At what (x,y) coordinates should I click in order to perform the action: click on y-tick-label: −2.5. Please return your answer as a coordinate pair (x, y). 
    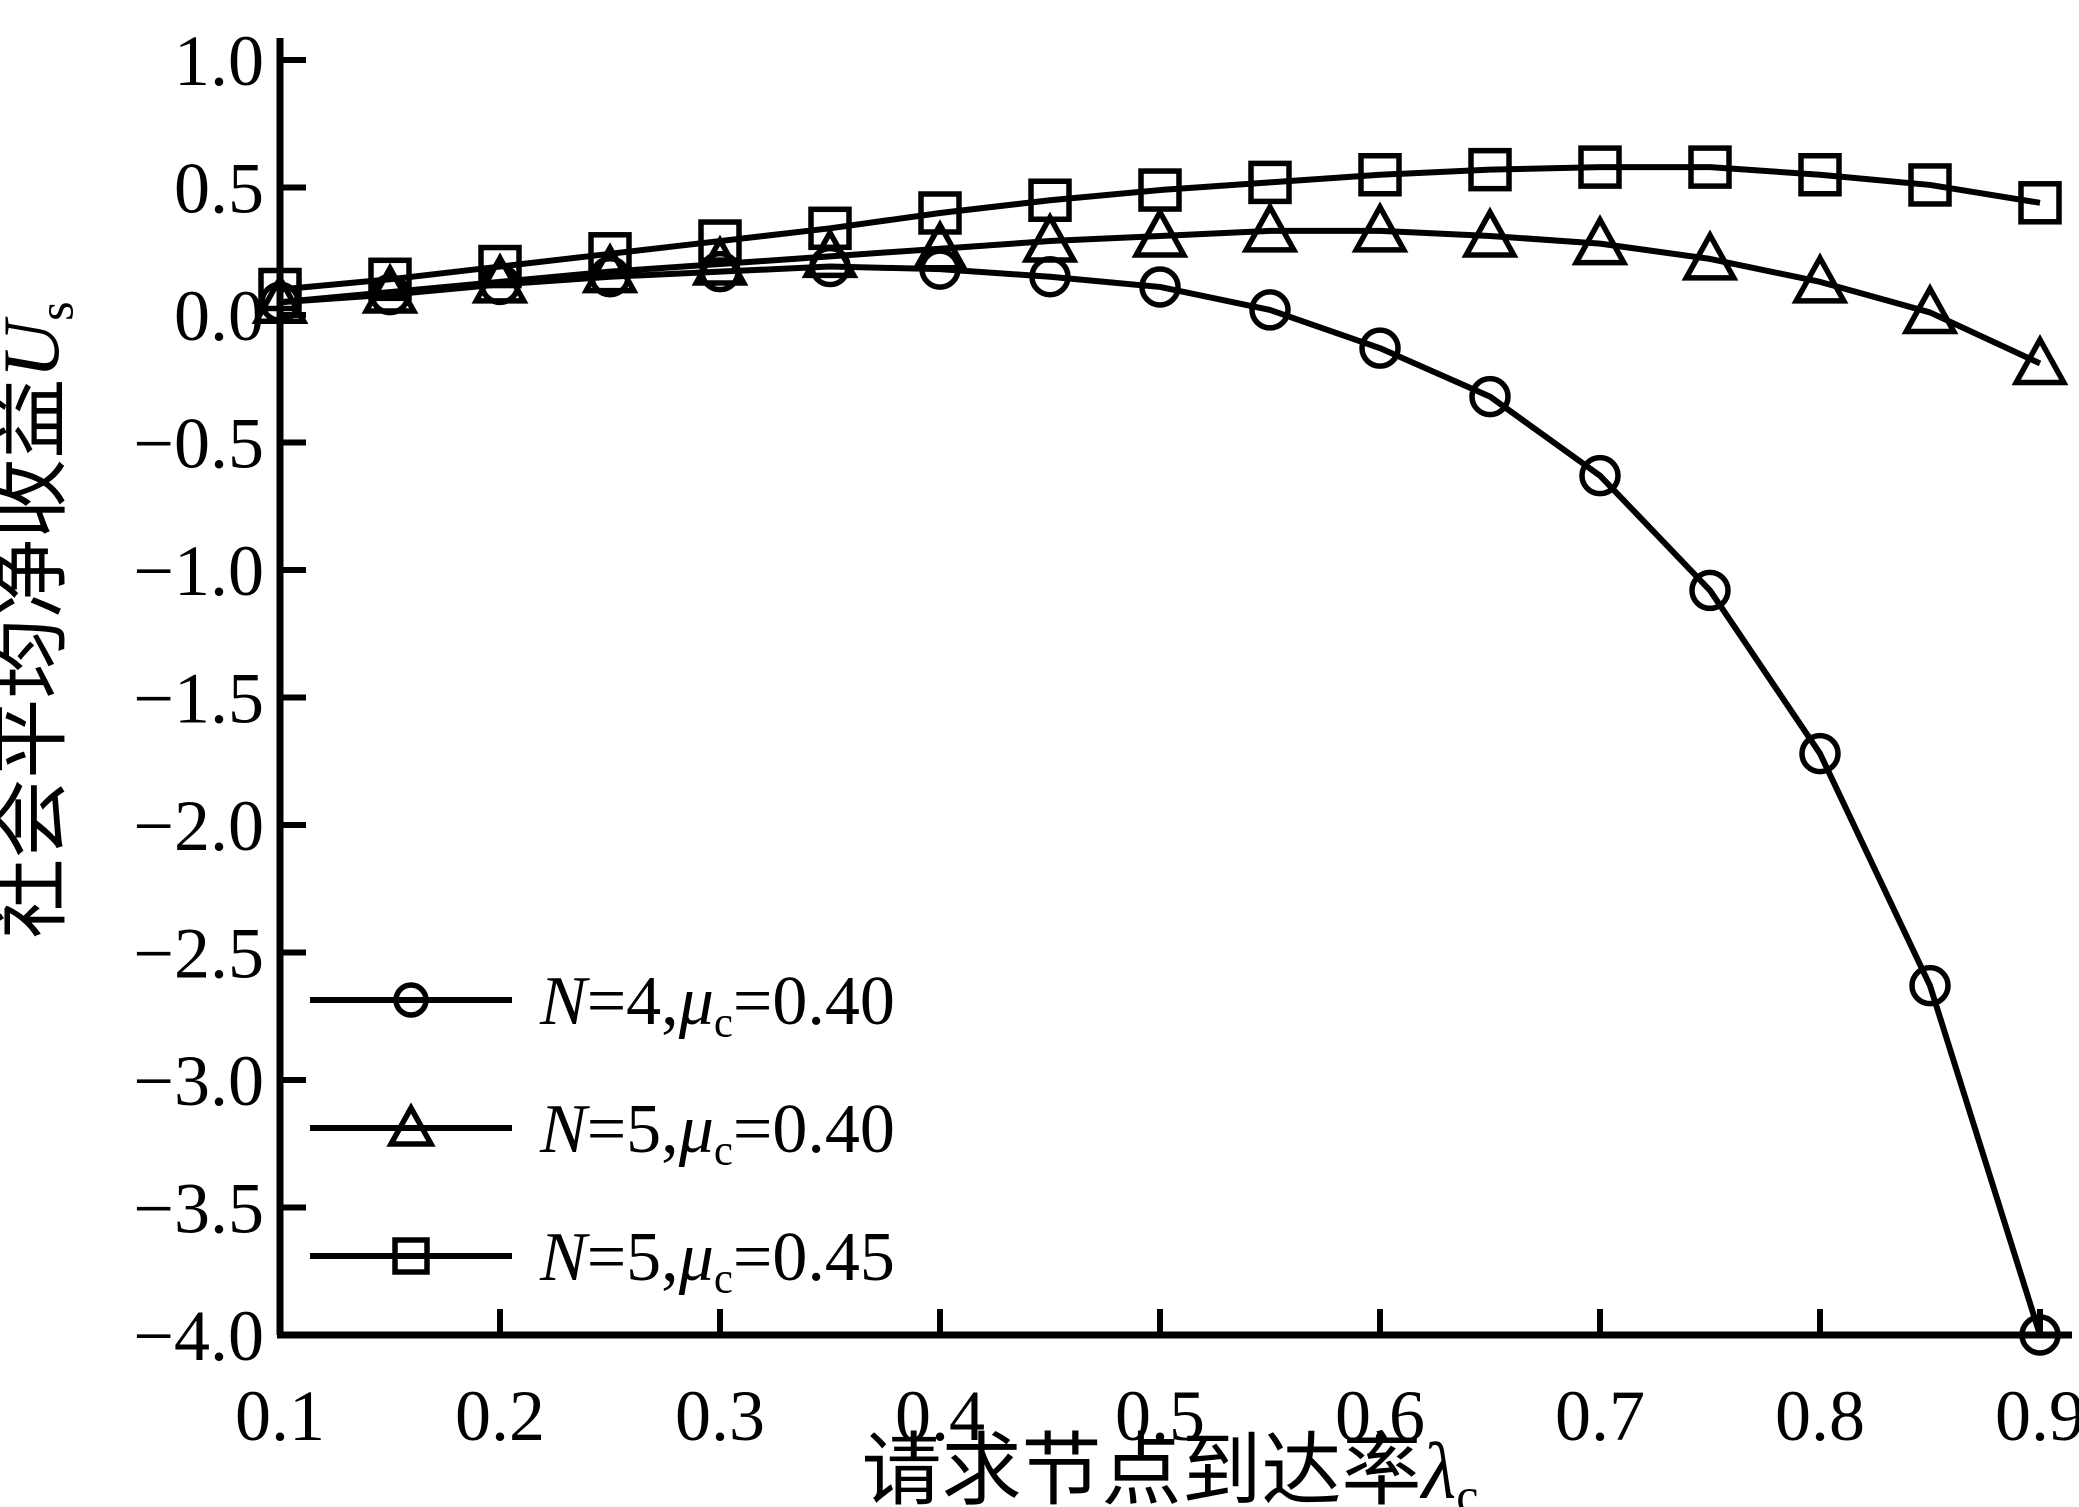
    Looking at the image, I should click on (198, 954).